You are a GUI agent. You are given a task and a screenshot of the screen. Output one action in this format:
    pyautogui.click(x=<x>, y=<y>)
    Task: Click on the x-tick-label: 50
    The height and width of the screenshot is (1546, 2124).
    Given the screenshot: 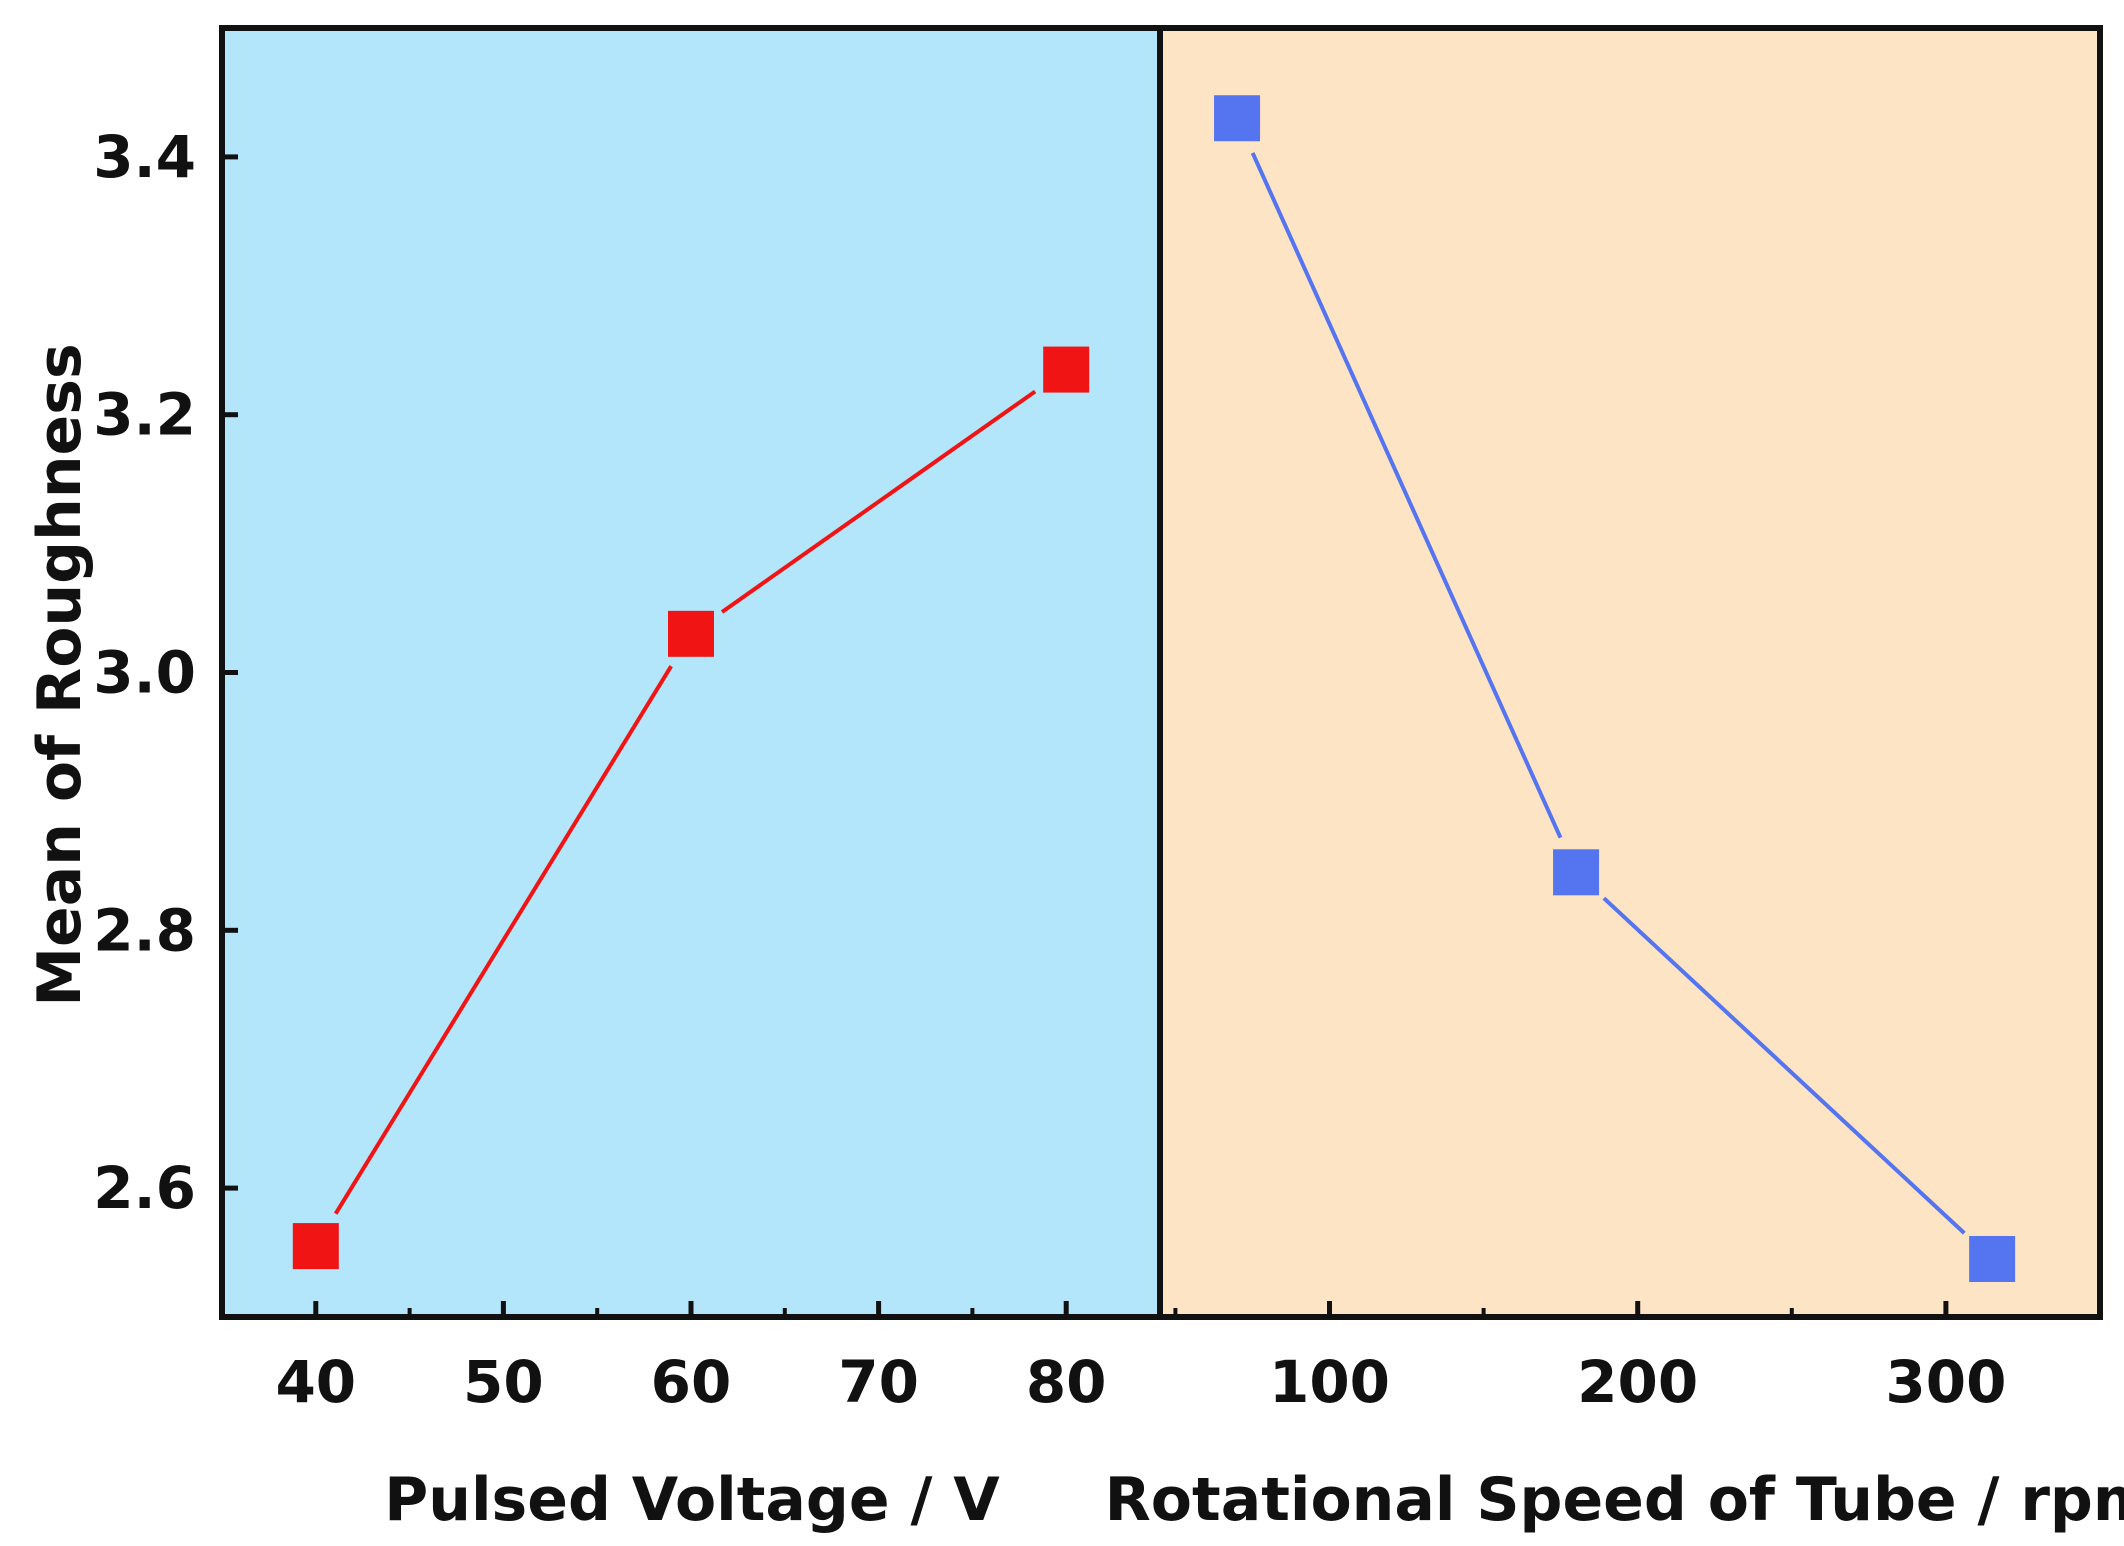 What is the action you would take?
    pyautogui.click(x=503, y=1382)
    